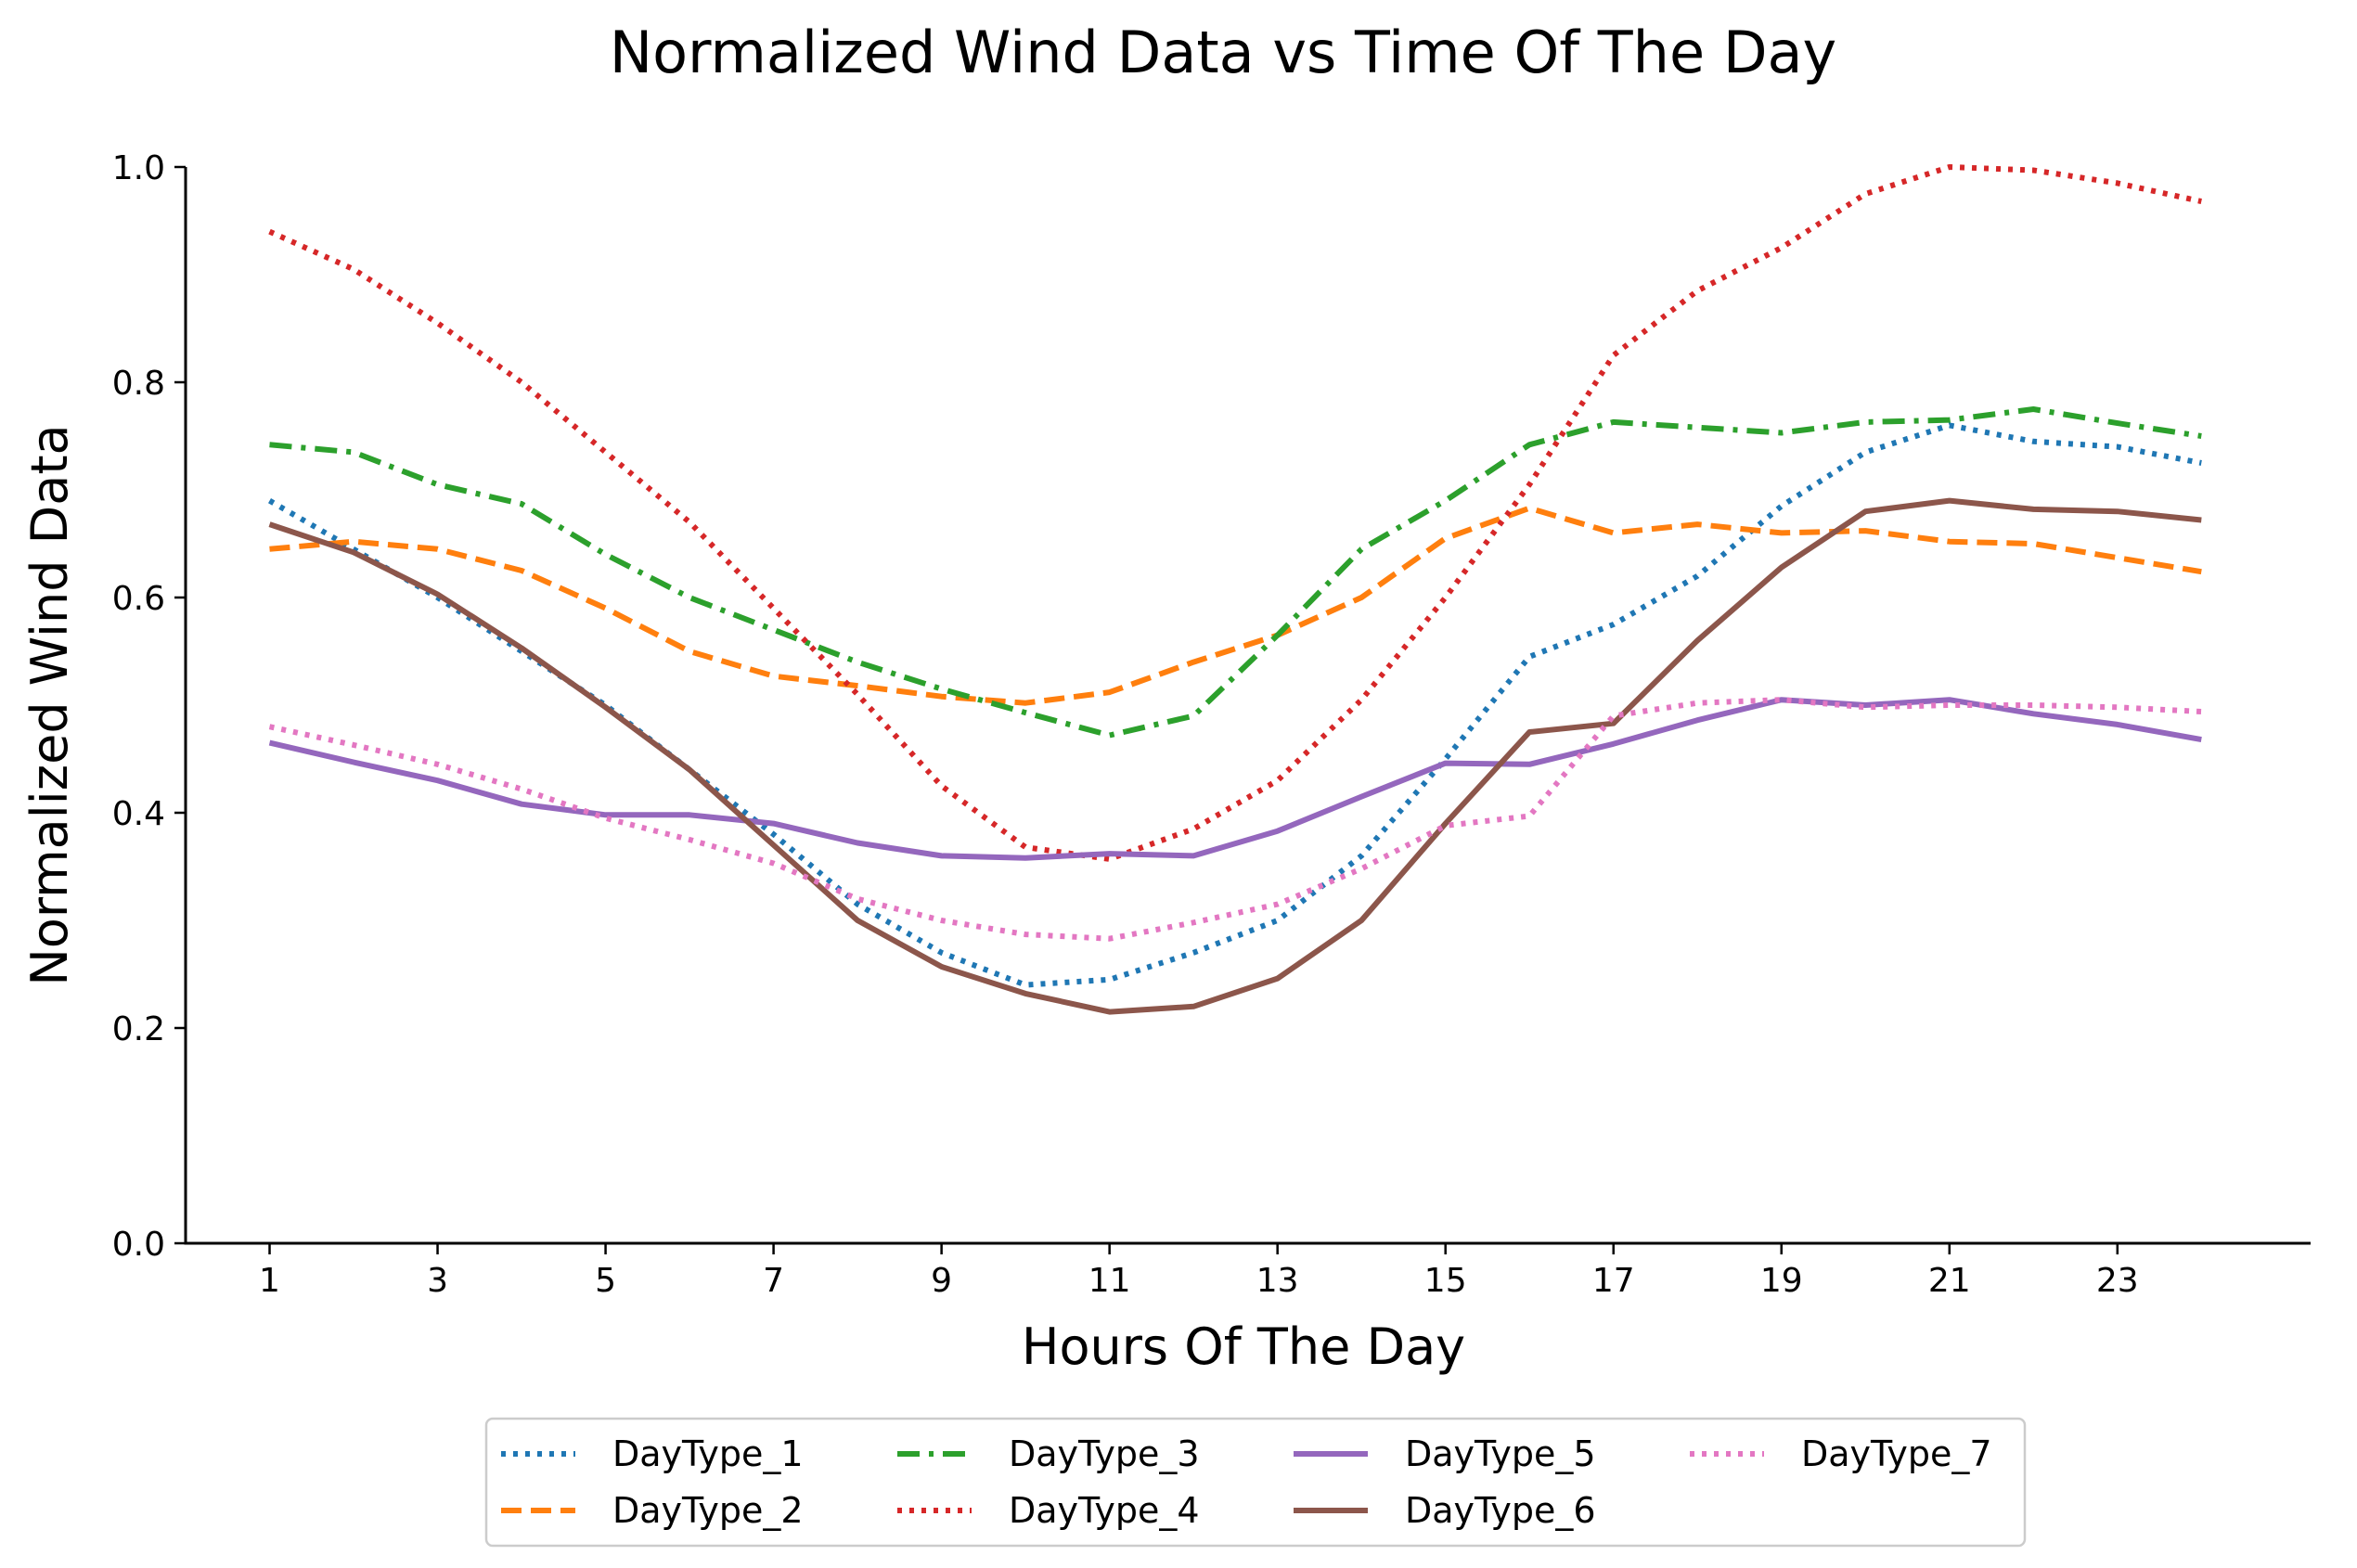 The height and width of the screenshot is (1568, 2357). What do you see at coordinates (605, 1281) in the screenshot?
I see `x-tick-label: 5` at bounding box center [605, 1281].